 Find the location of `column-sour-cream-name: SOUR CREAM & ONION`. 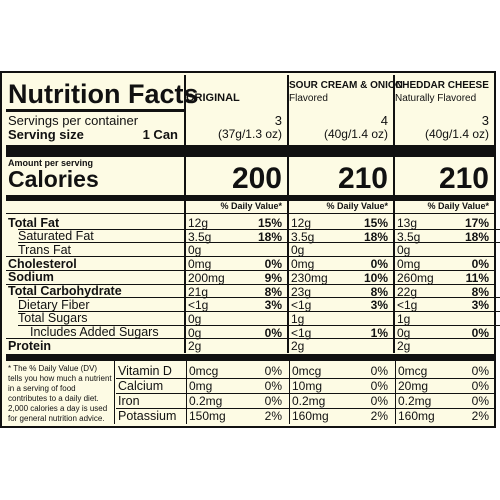

column-sour-cream-name: SOUR CREAM & ONION is located at coordinates (346, 85).